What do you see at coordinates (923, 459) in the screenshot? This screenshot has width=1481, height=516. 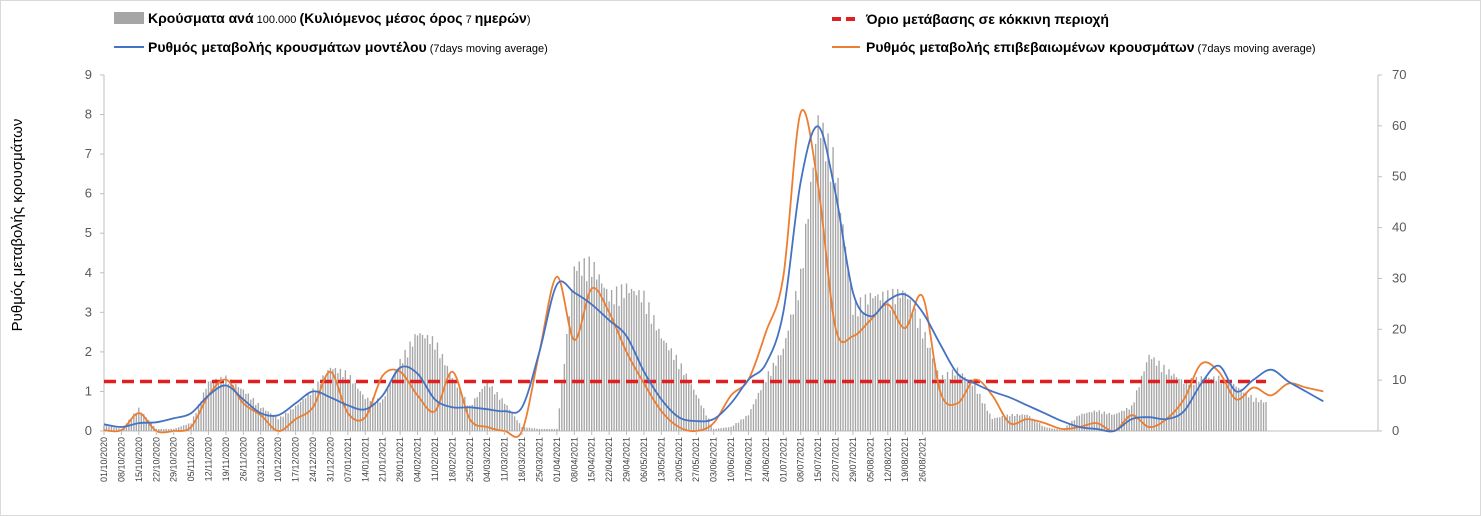 I see `x-tick-label: 26/08/2021` at bounding box center [923, 459].